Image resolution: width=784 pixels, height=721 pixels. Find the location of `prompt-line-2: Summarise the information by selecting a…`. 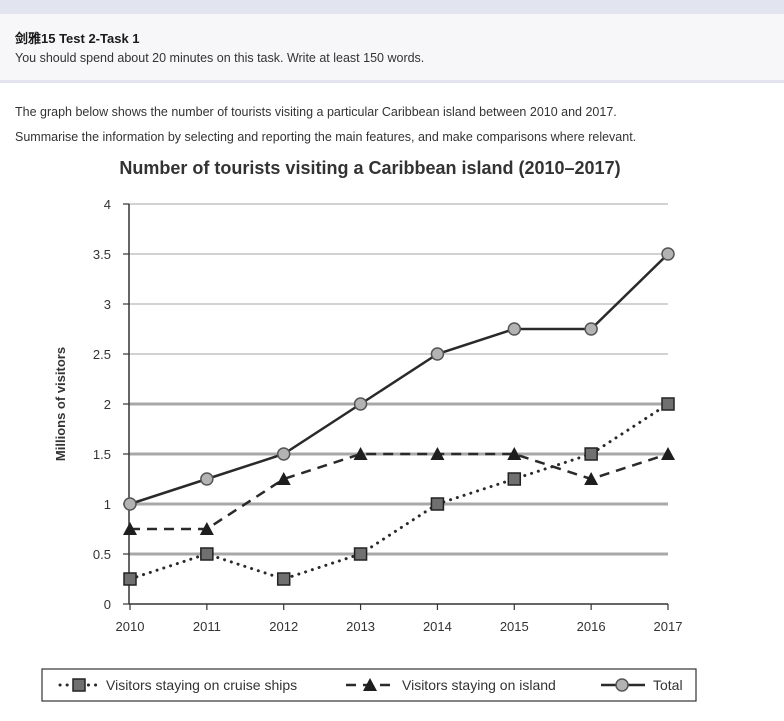

prompt-line-2: Summarise the information by selecting a… is located at coordinates (326, 137).